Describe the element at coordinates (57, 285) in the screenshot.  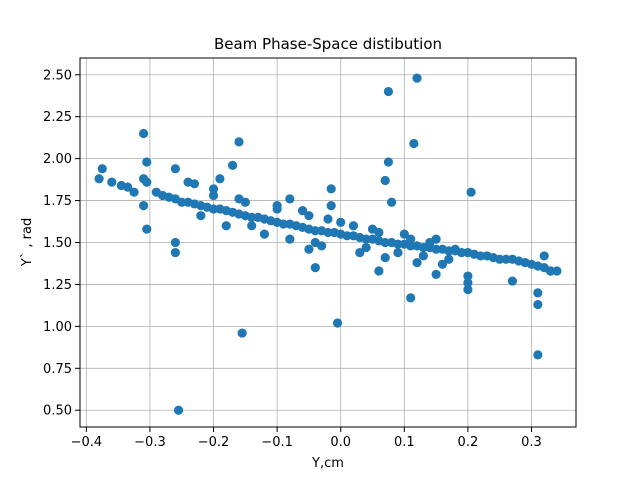
I see `y-tick-label: 1.25` at that location.